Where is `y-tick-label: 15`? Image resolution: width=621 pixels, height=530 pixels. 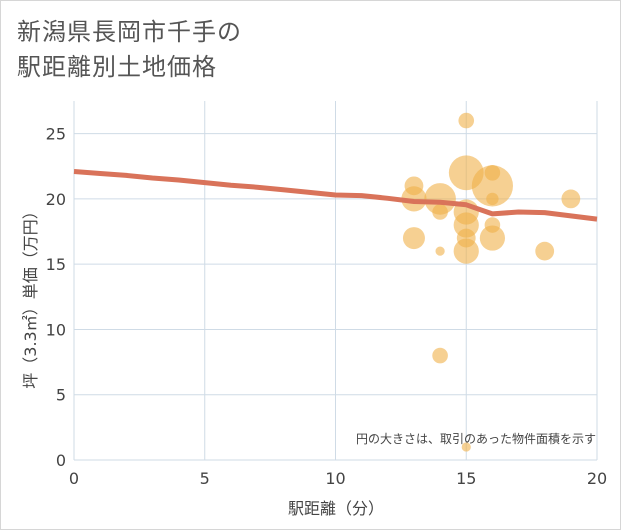 y-tick-label: 15 is located at coordinates (56, 264).